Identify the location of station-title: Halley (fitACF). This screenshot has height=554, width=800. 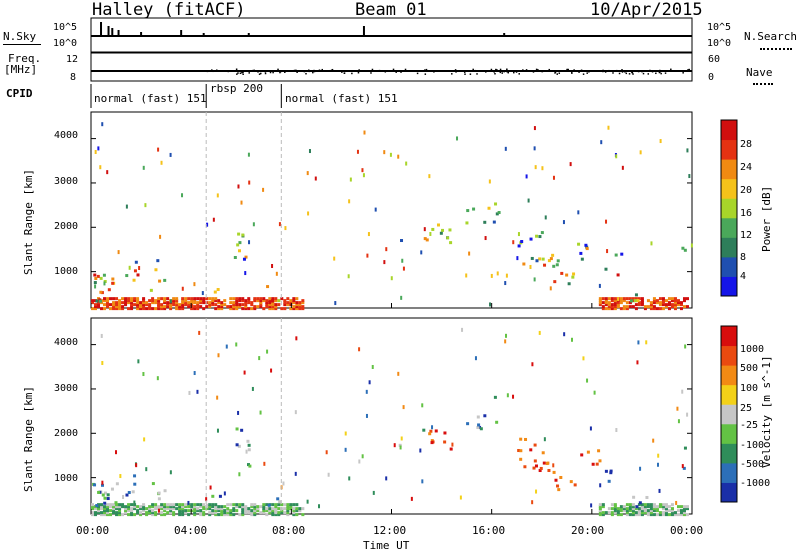
(169, 10).